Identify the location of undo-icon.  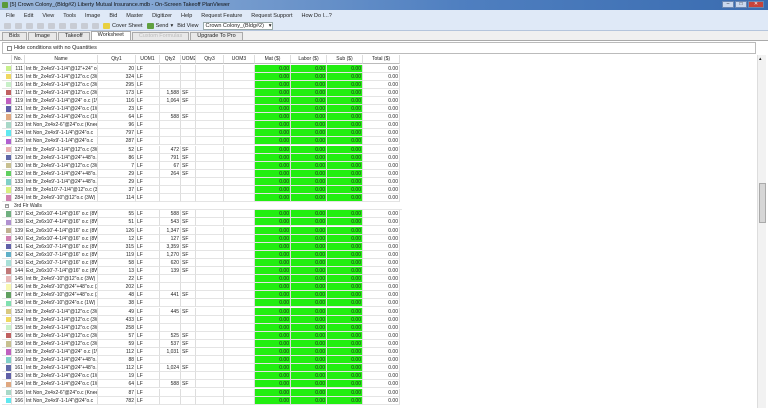
(84, 25).